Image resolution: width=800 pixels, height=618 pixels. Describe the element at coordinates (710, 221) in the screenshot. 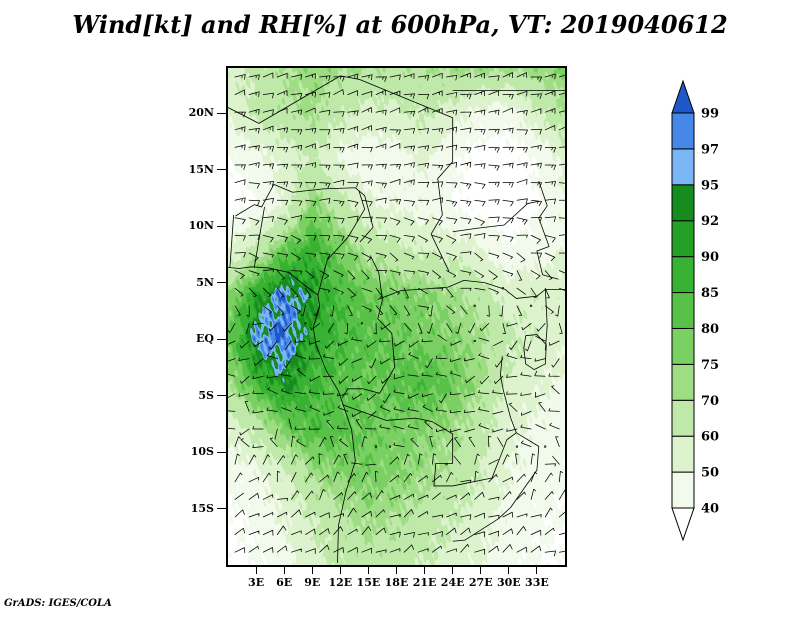

I see `colorbar-label: 92` at that location.